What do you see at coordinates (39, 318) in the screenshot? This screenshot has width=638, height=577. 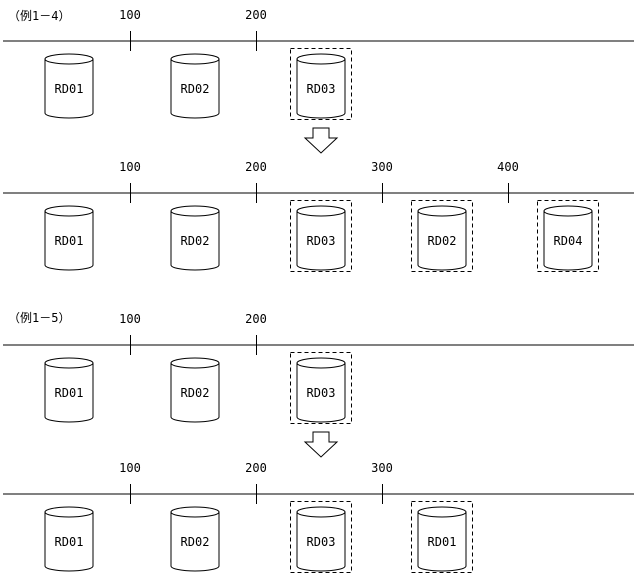 I see `example-label: （例1－5）` at bounding box center [39, 318].